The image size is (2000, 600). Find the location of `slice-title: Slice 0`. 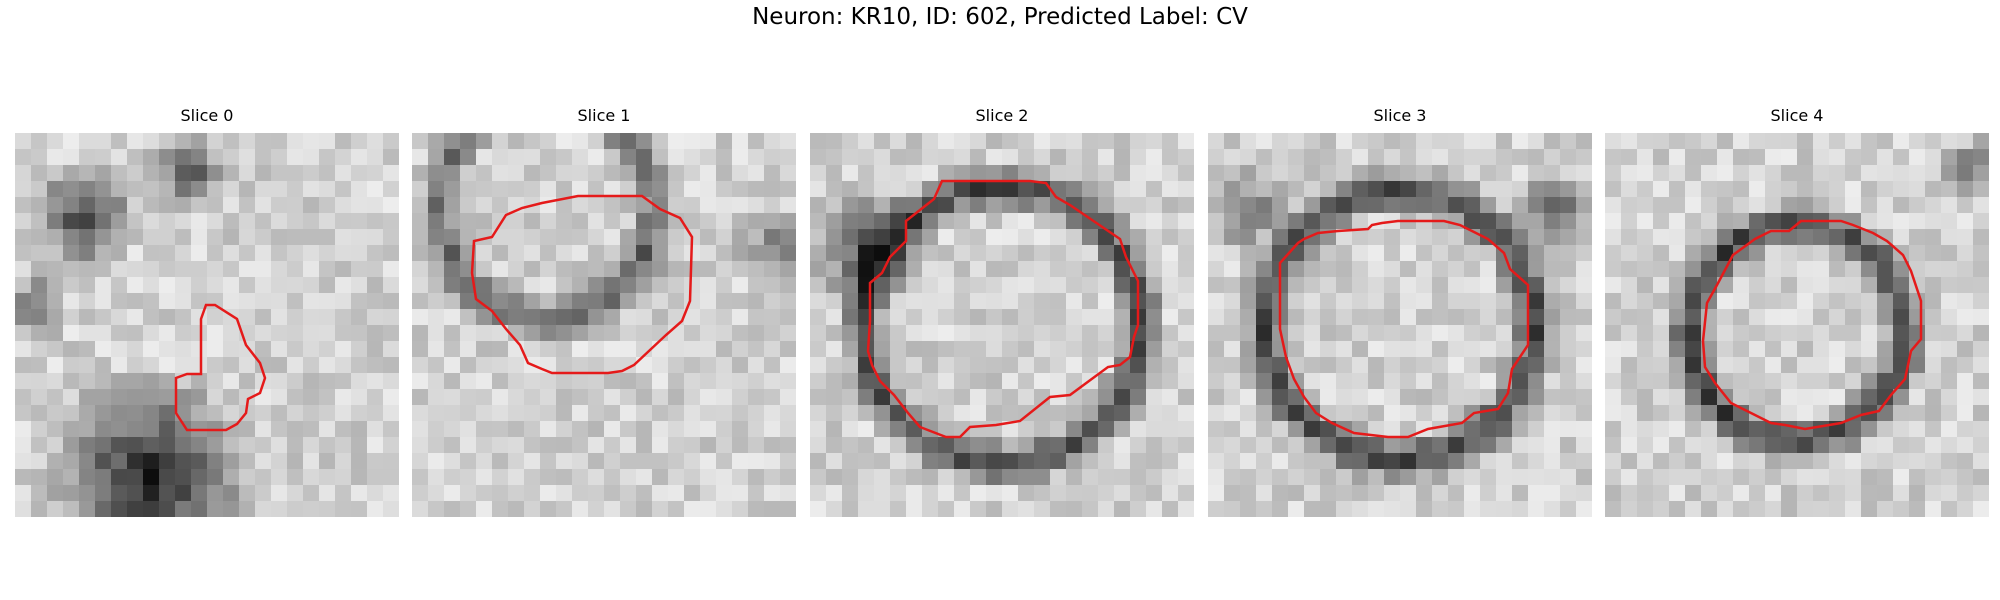

slice-title: Slice 0 is located at coordinates (207, 115).